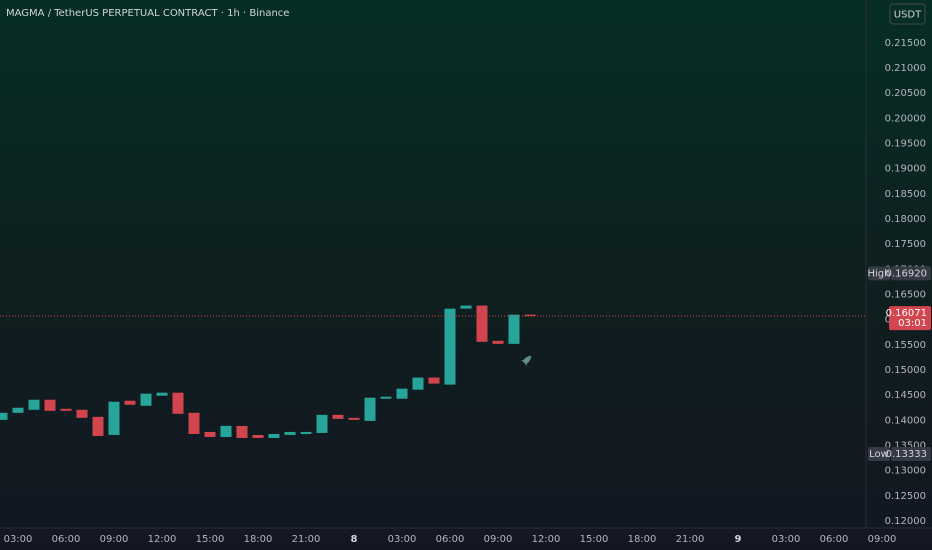 The width and height of the screenshot is (932, 550). I want to click on y-tick-label: 0.15000, so click(905, 370).